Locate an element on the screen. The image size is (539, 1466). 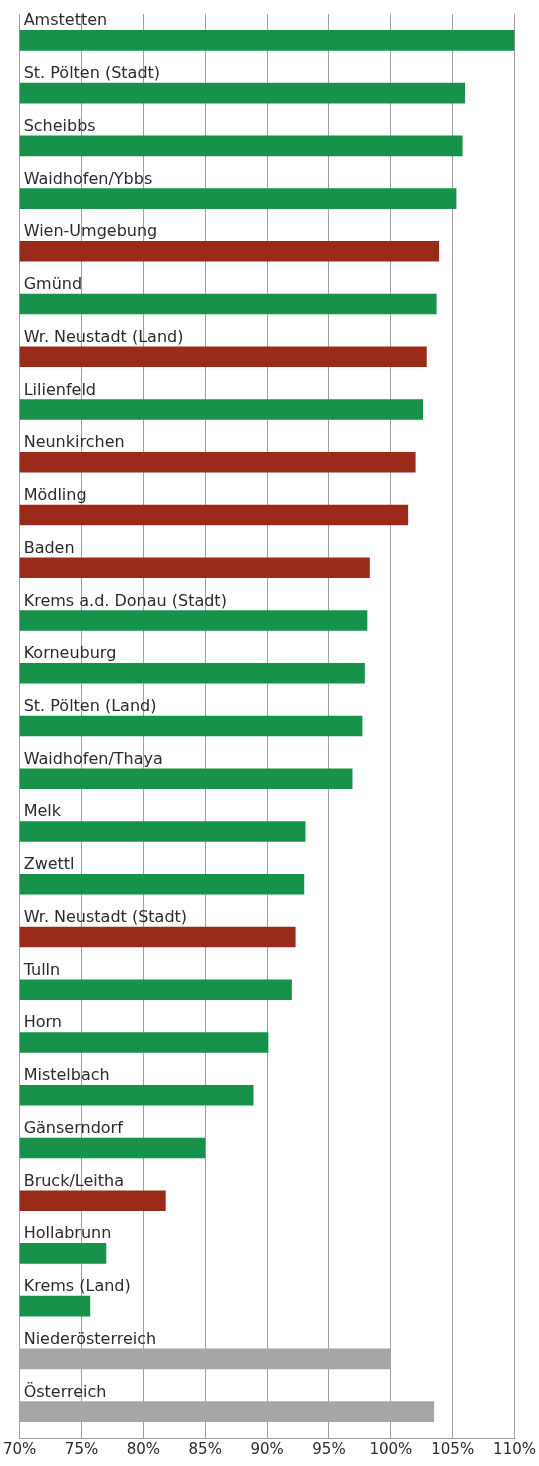
y-tick-label: Amstetten is located at coordinates (65, 20).